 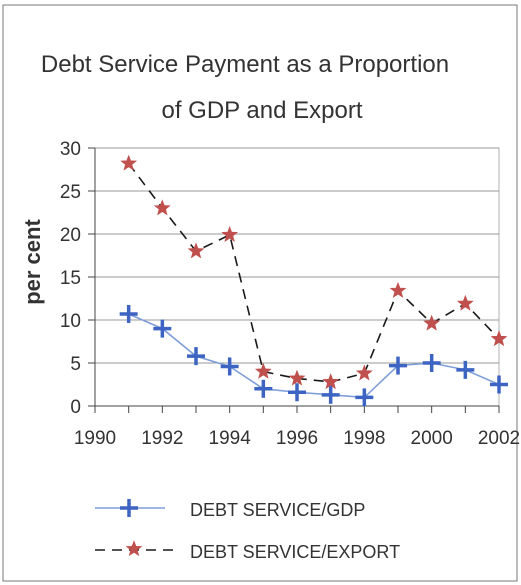 I want to click on data-point-export-2000, so click(x=432, y=322).